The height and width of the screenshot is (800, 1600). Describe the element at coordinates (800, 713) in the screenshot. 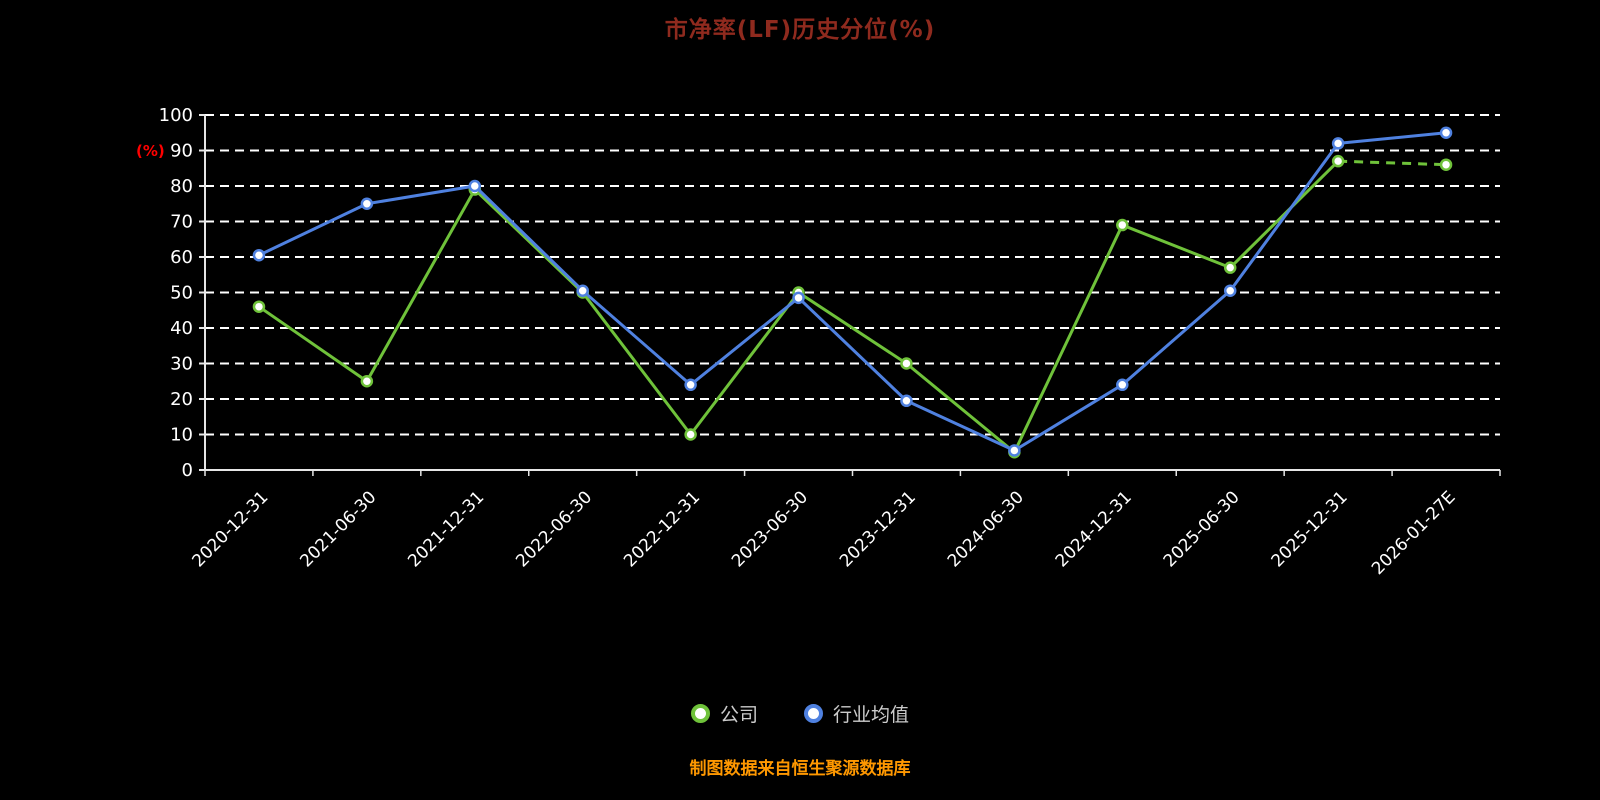

I see `legend: 公司 行业均值` at that location.